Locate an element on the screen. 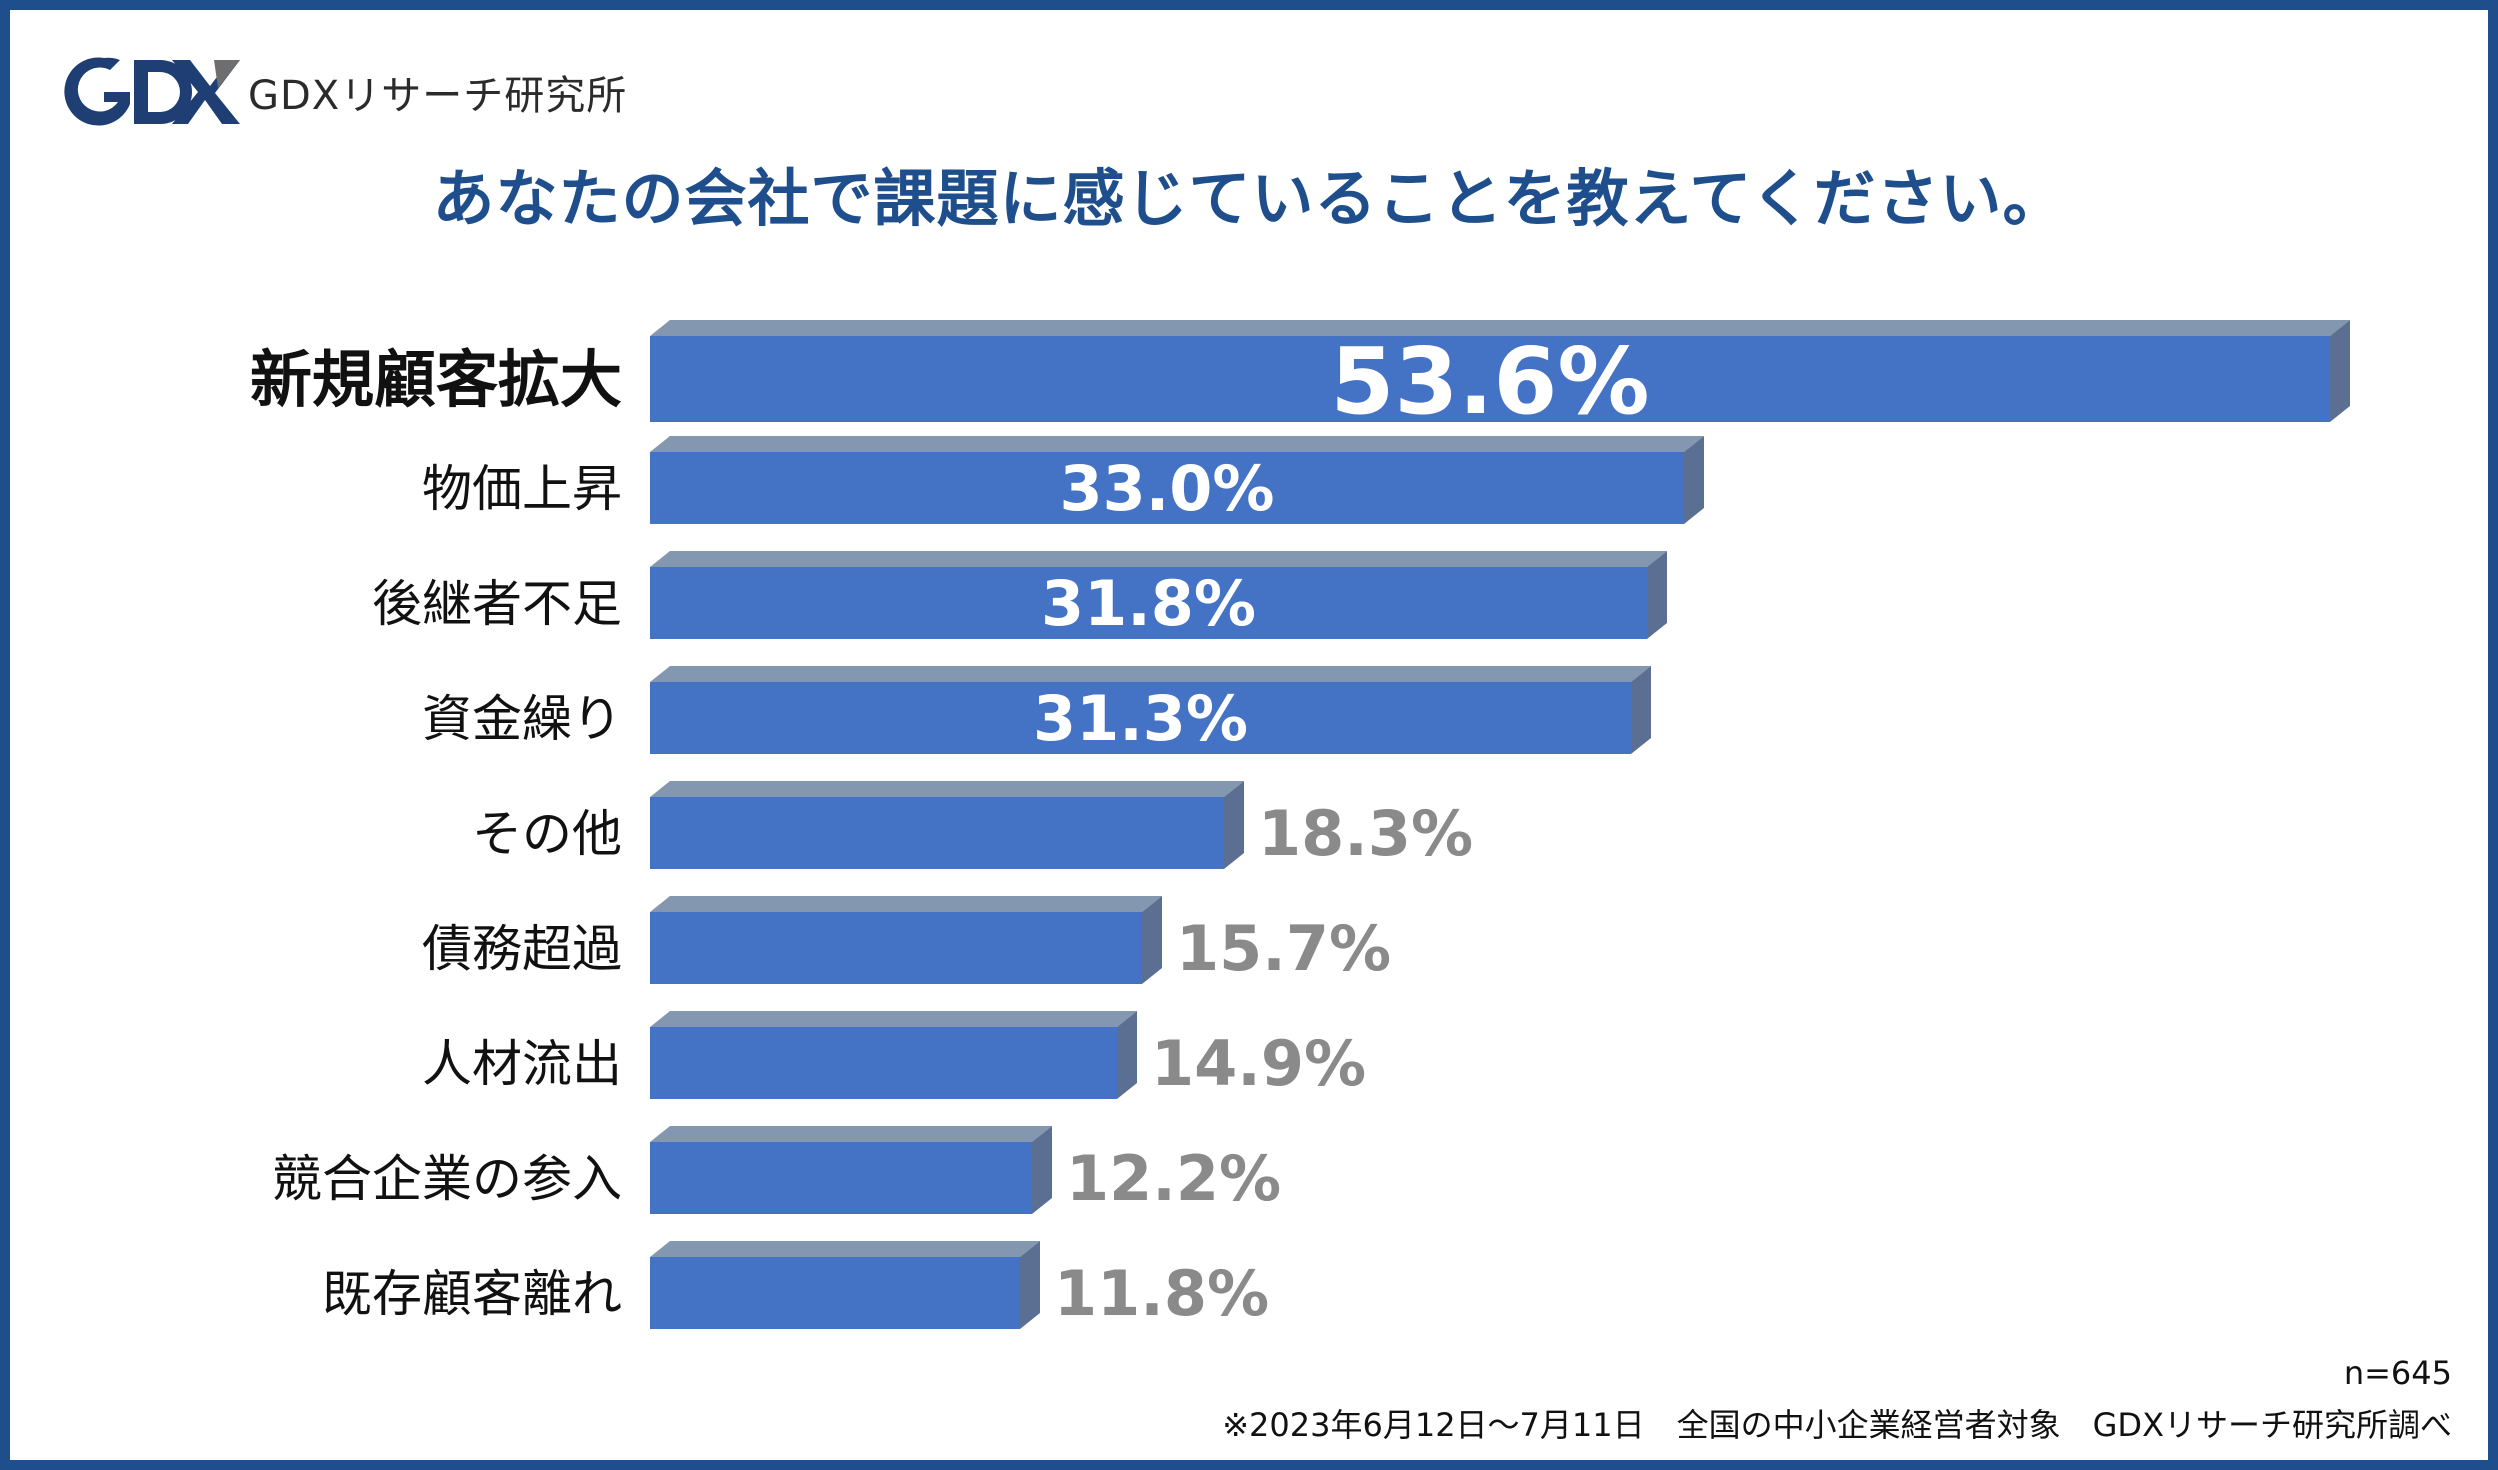  category-label: 資金繰り is located at coordinates (522, 719).